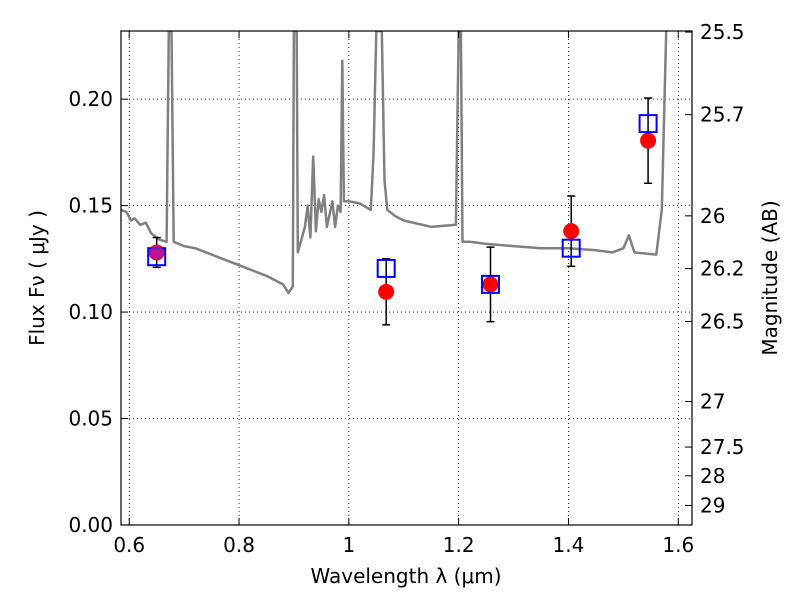 The image size is (800, 600). Describe the element at coordinates (90, 525) in the screenshot. I see `y-tick-label-0: 0.00` at that location.